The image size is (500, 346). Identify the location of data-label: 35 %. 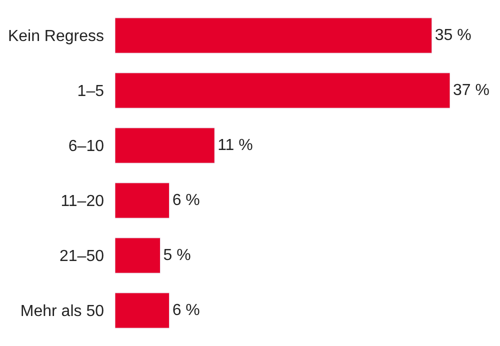
(453, 35).